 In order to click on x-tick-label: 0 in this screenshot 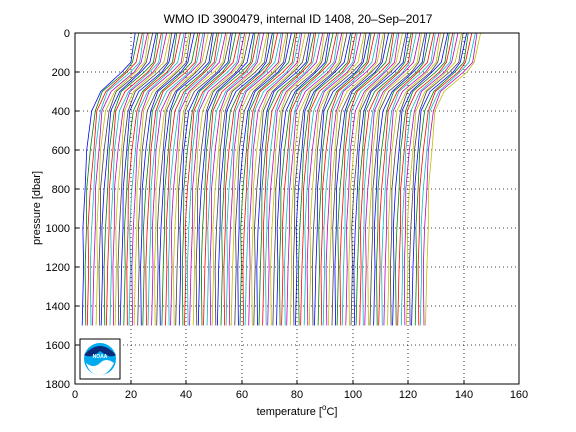, I will do `click(75, 395)`.